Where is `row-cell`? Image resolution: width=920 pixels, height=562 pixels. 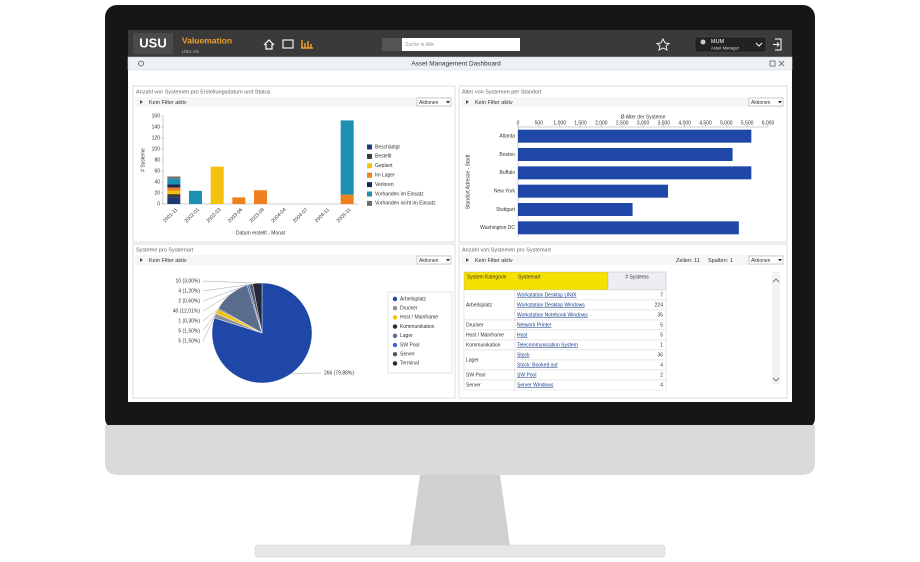 row-cell is located at coordinates (590, 355).